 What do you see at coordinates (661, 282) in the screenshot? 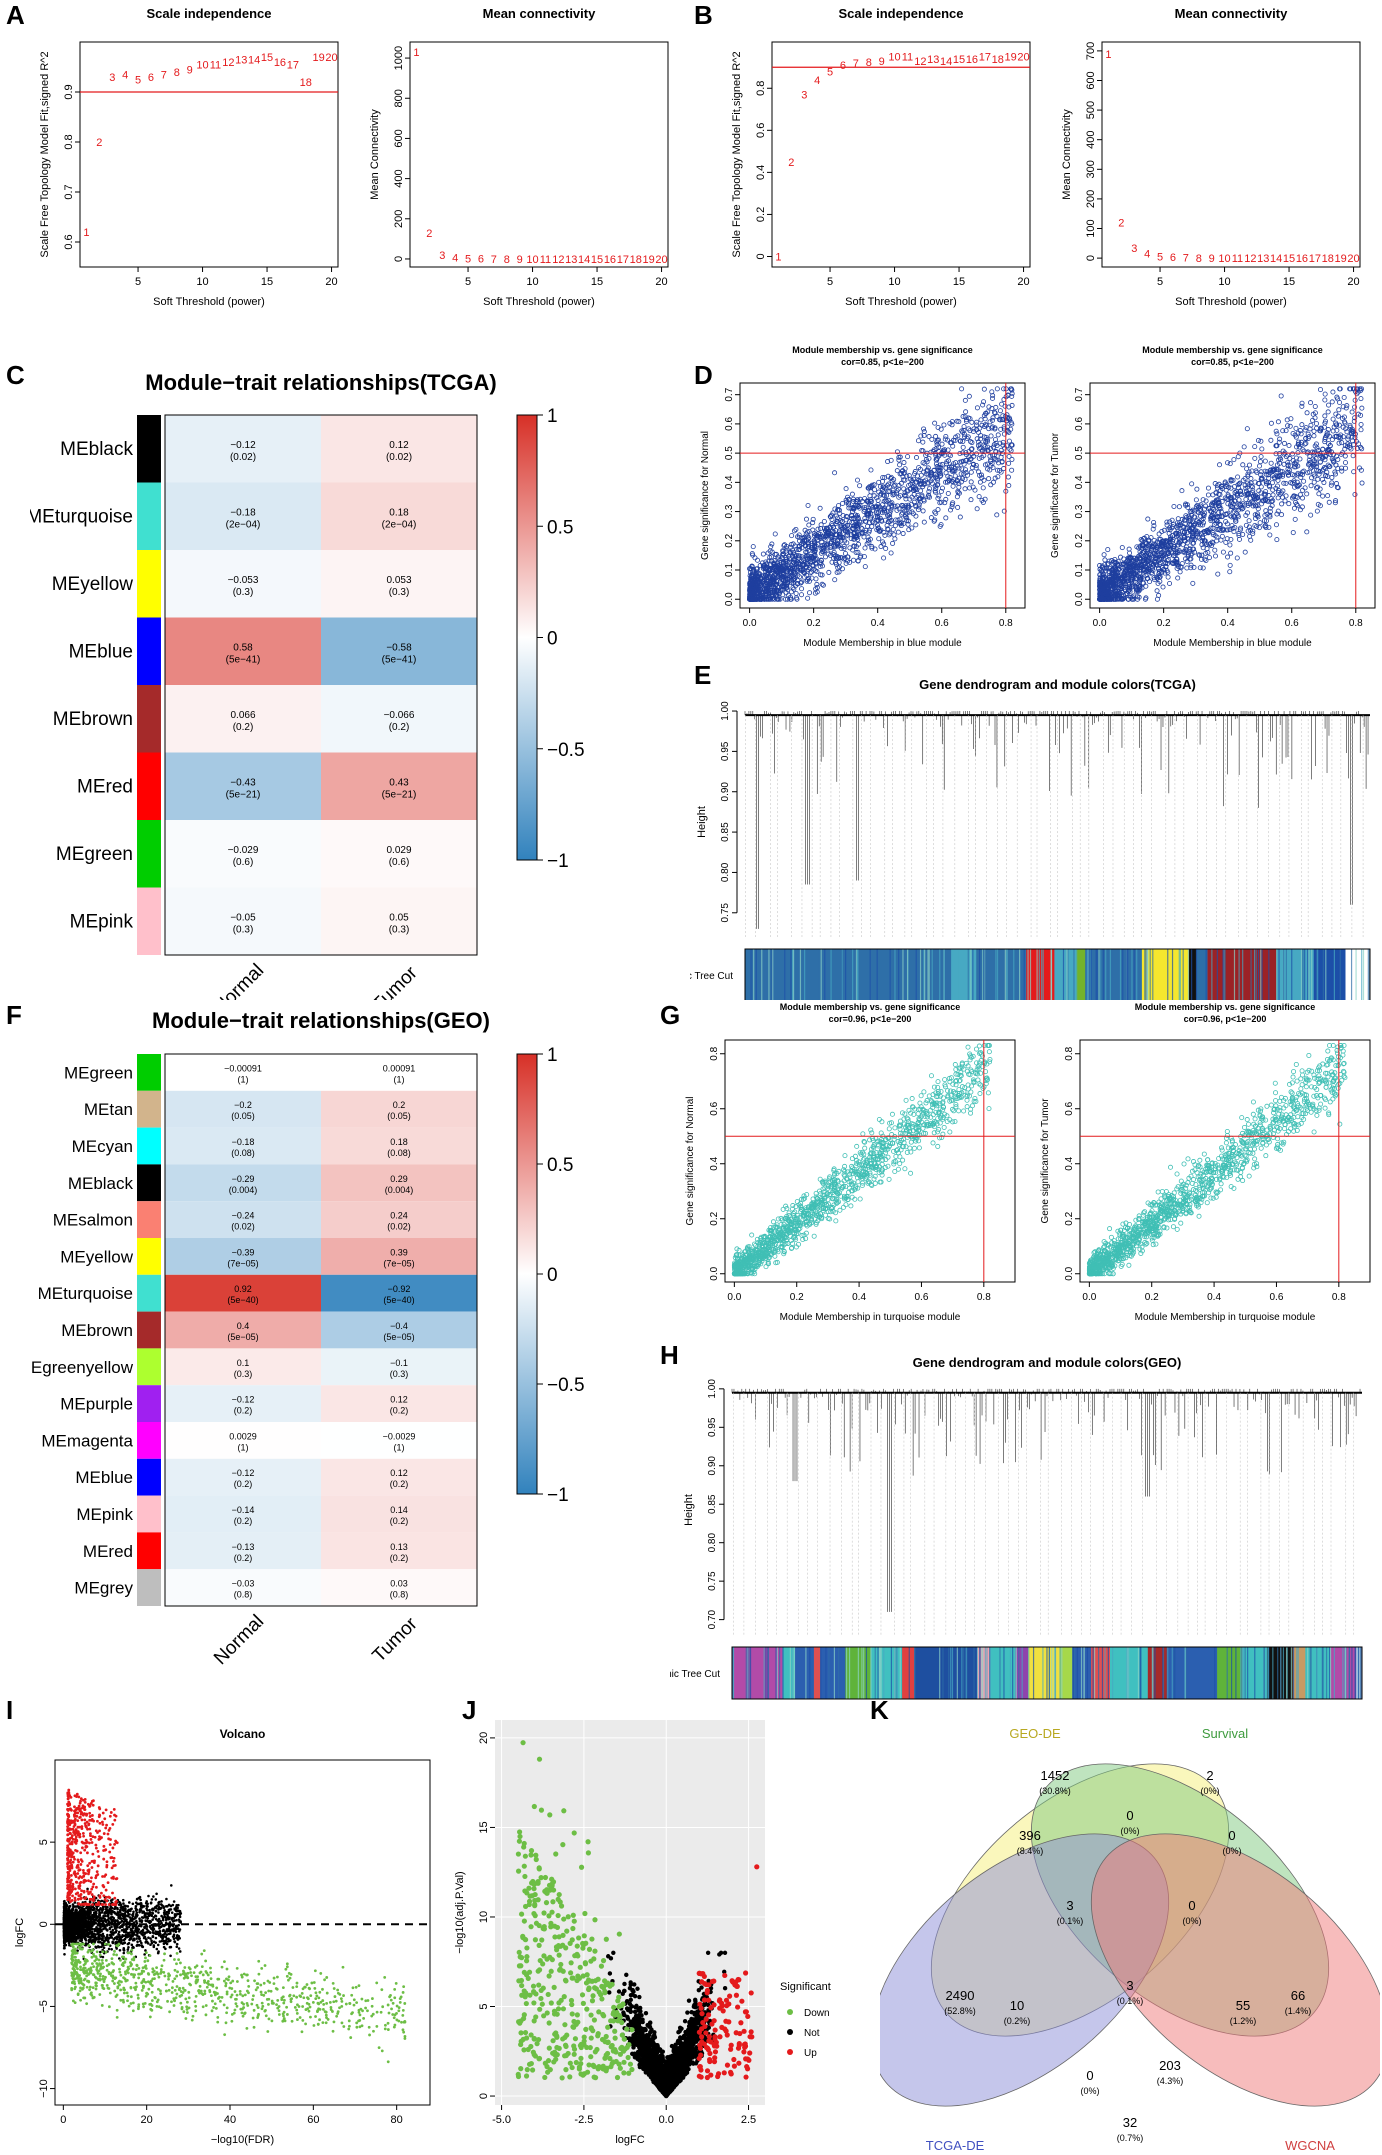
I see `x-tick-label: 20` at bounding box center [661, 282].